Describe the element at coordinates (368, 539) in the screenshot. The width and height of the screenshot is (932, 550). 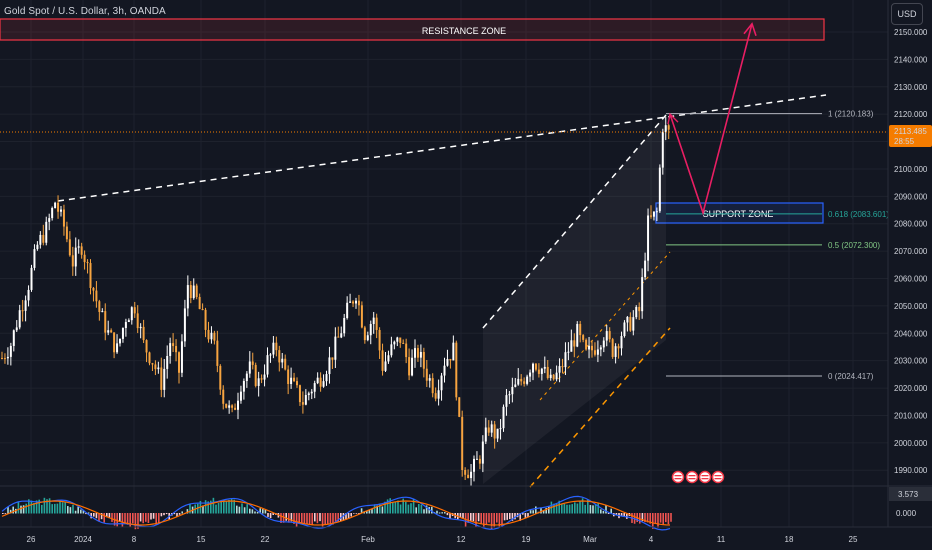
I see `time-tick-label: Feb` at that location.